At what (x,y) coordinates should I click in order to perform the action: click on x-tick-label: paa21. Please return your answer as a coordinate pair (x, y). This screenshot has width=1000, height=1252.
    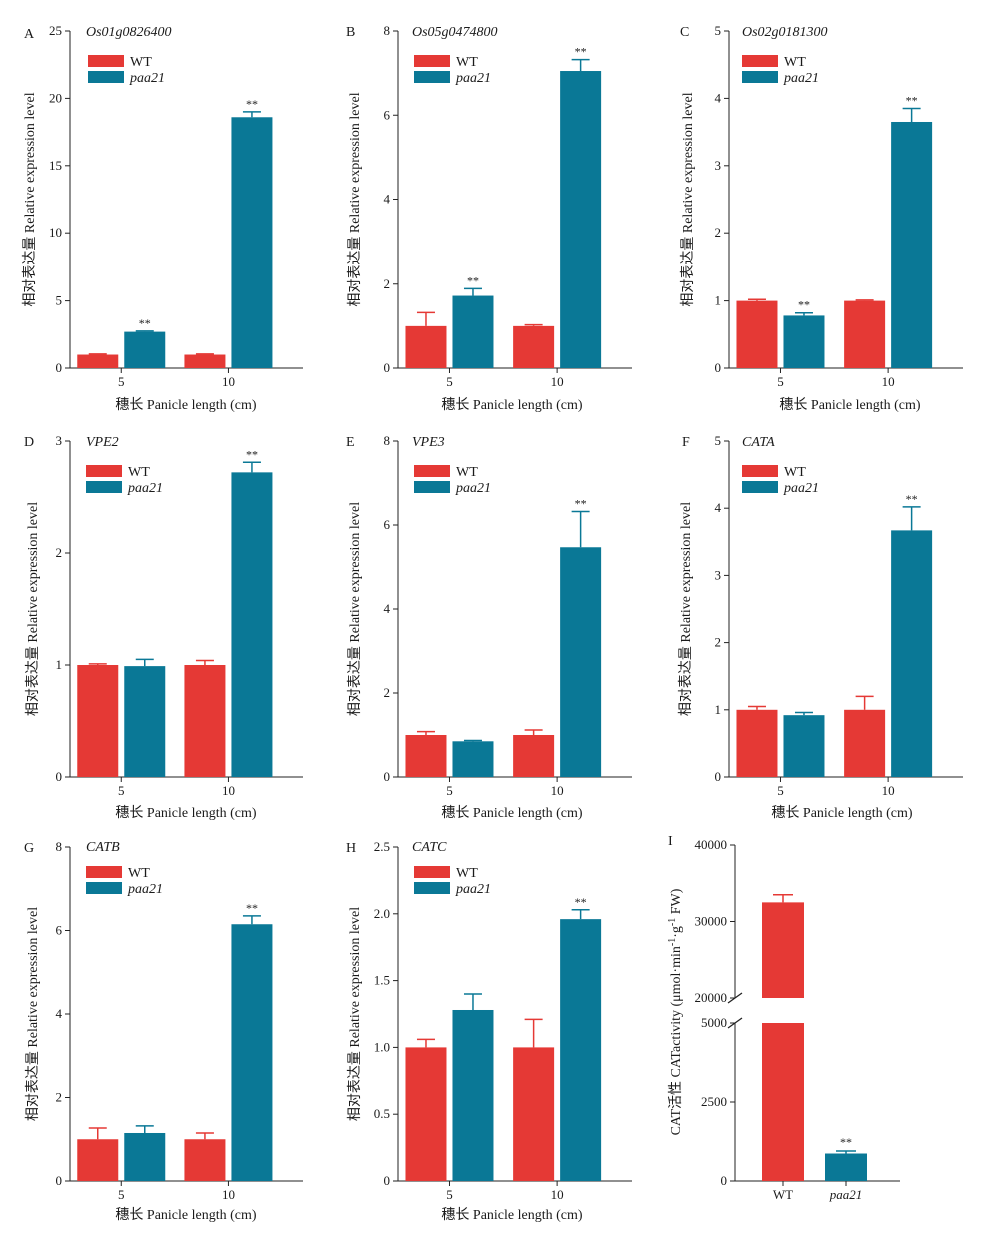
    Looking at the image, I should click on (846, 1194).